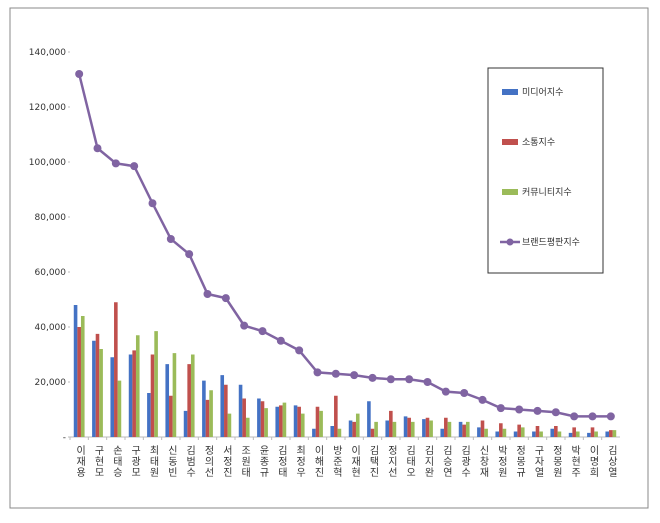 This screenshot has height=523, width=660. What do you see at coordinates (47, 163) in the screenshot?
I see `y-tick-label: 100,000` at bounding box center [47, 163].